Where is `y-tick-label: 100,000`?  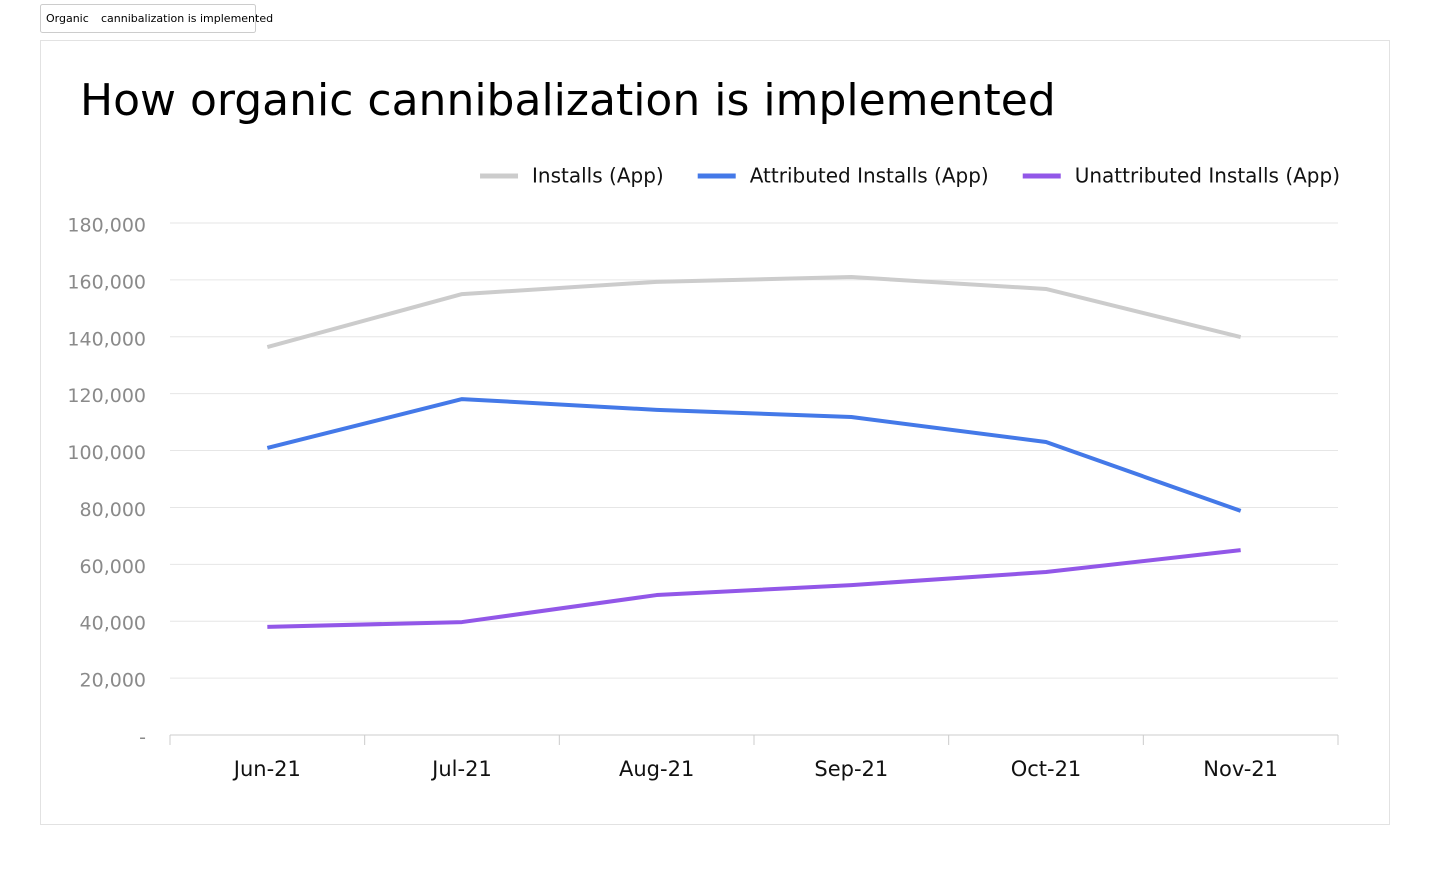 y-tick-label: 100,000 is located at coordinates (106, 453).